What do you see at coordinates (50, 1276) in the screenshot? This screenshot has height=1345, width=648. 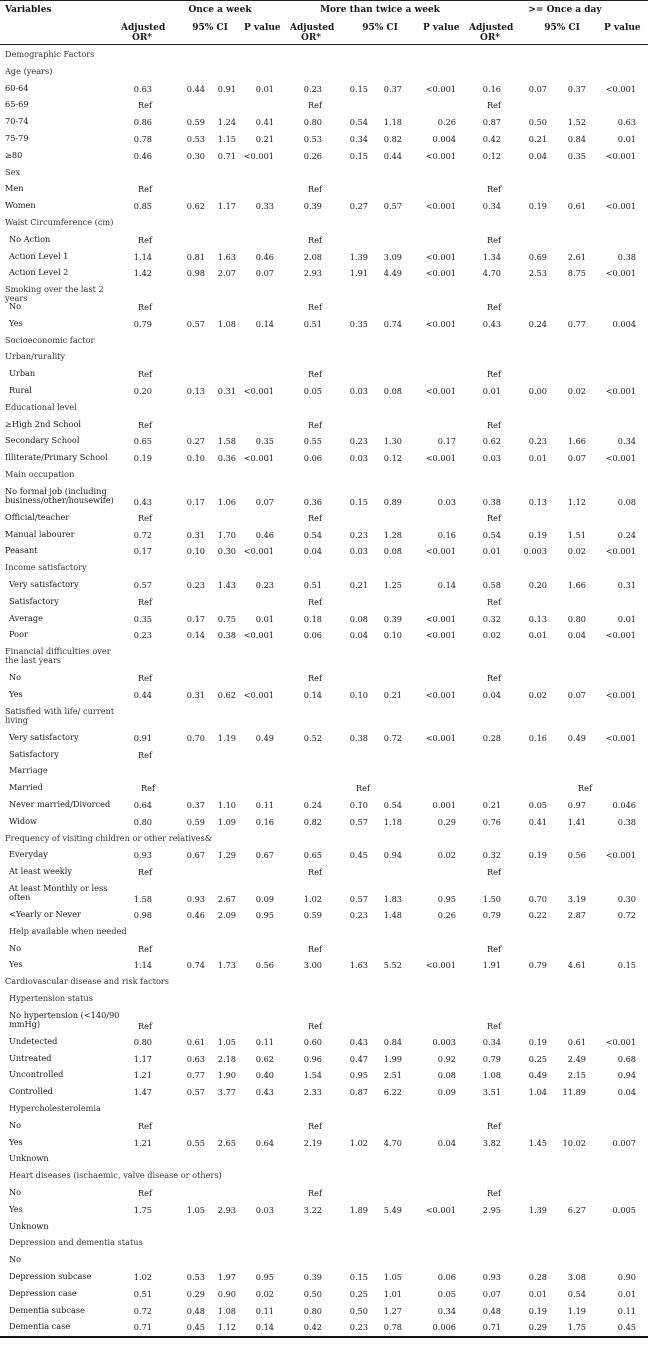 I see `row-label: Depression subcase` at bounding box center [50, 1276].